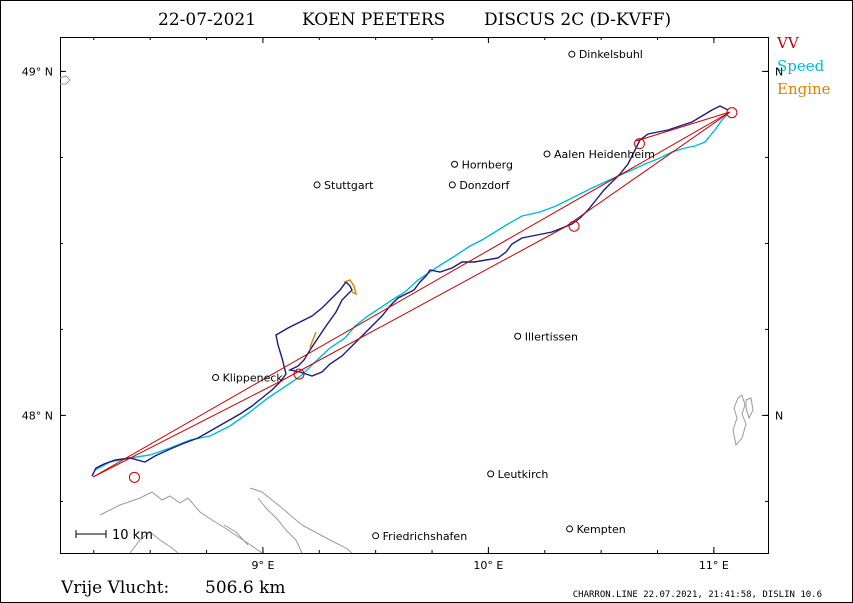 The width and height of the screenshot is (853, 603). I want to click on city-label: Hornberg, so click(487, 164).